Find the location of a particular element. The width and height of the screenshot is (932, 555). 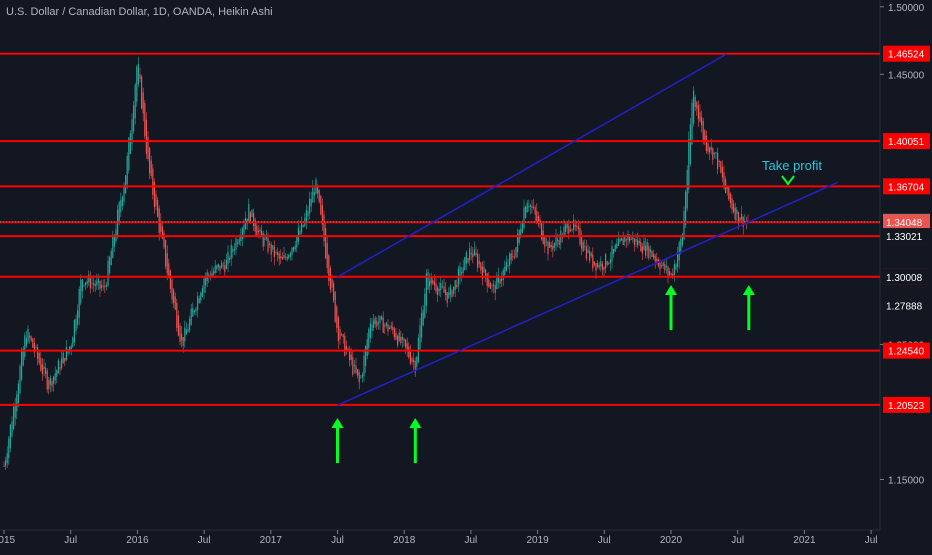

x-tick-label: 2021 is located at coordinates (804, 540).